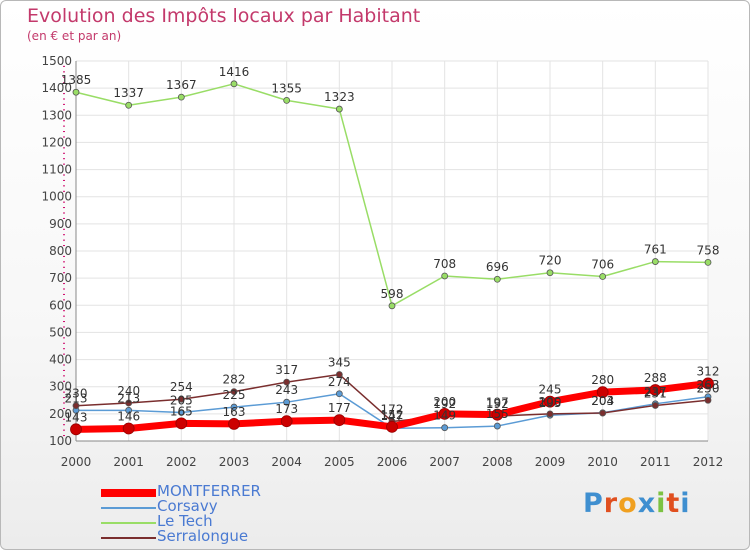  I want to click on data-label-corsavy: 263, so click(708, 385).